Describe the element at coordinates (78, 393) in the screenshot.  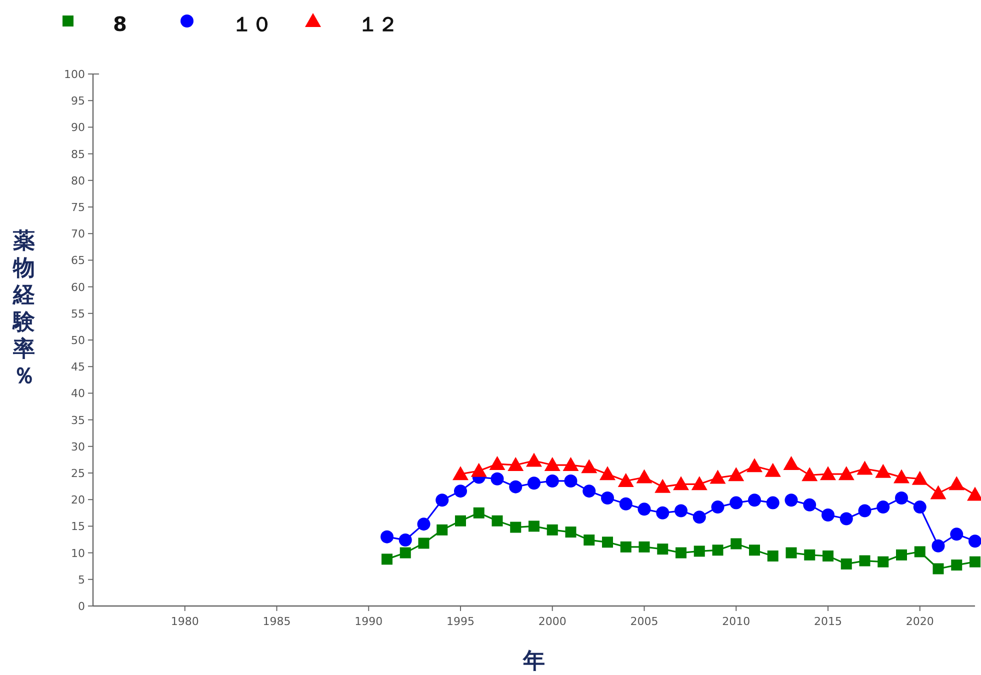
I see `y-tick-label: 40` at that location.